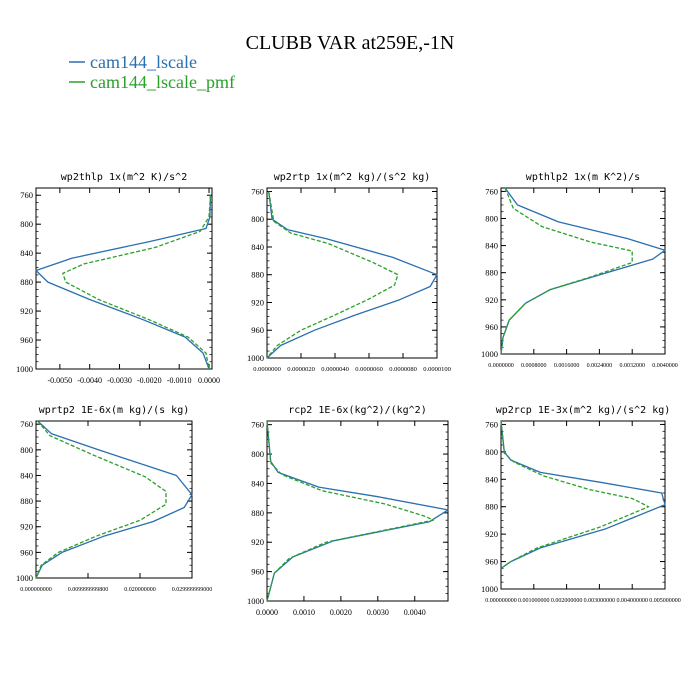 The height and width of the screenshot is (700, 700). I want to click on panel-title: wprtp2 1E-6x(m kg)/(s kg), so click(114, 410).